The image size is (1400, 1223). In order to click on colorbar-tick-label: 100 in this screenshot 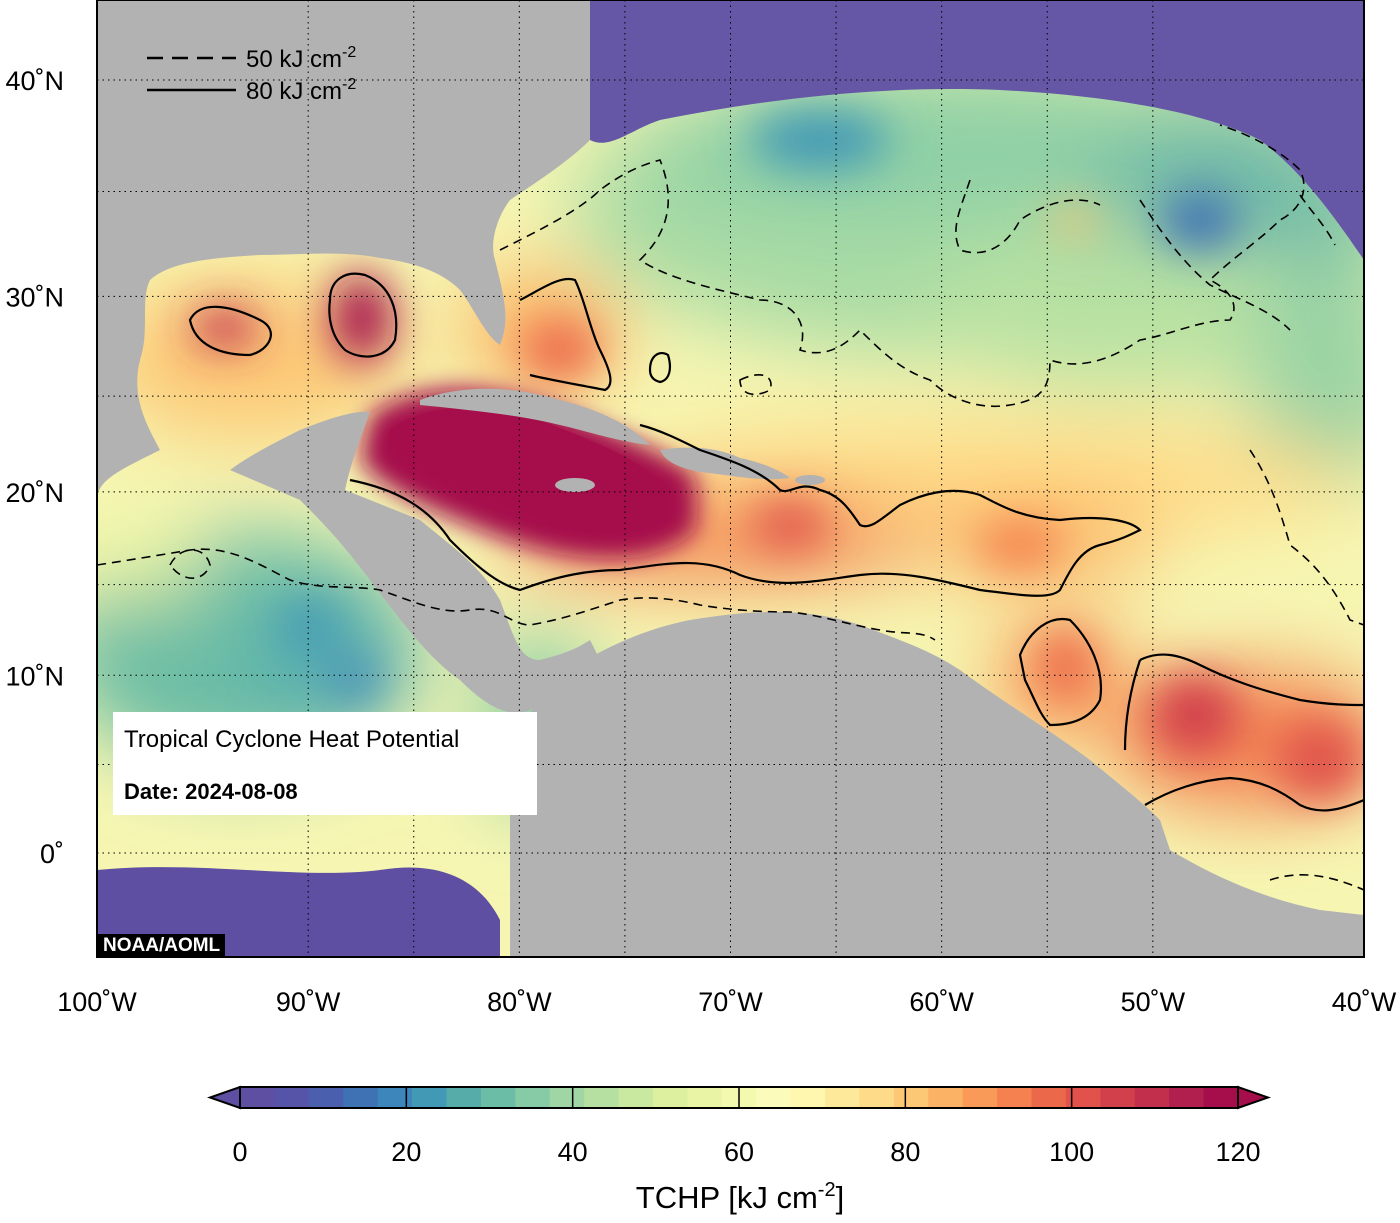, I will do `click(1071, 1152)`.